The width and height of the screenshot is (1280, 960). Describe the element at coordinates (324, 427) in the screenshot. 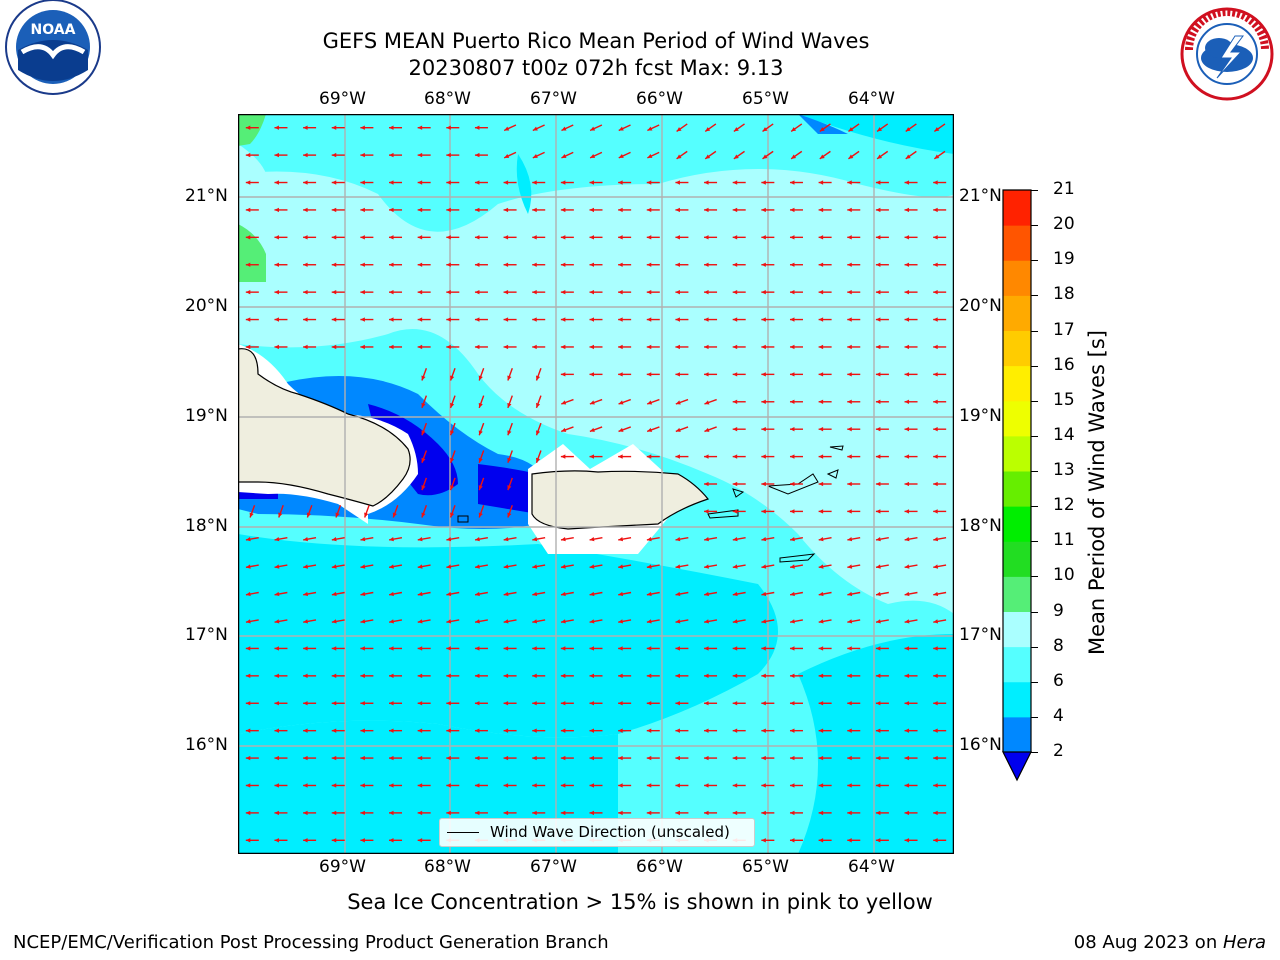

I see `hispaniola-land` at that location.